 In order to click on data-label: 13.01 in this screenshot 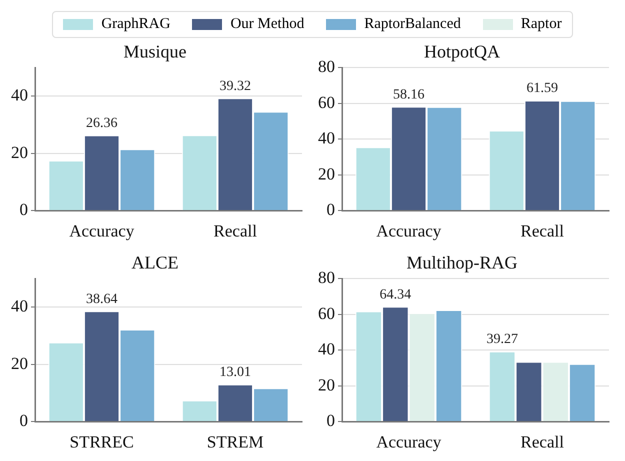, I will do `click(235, 372)`.